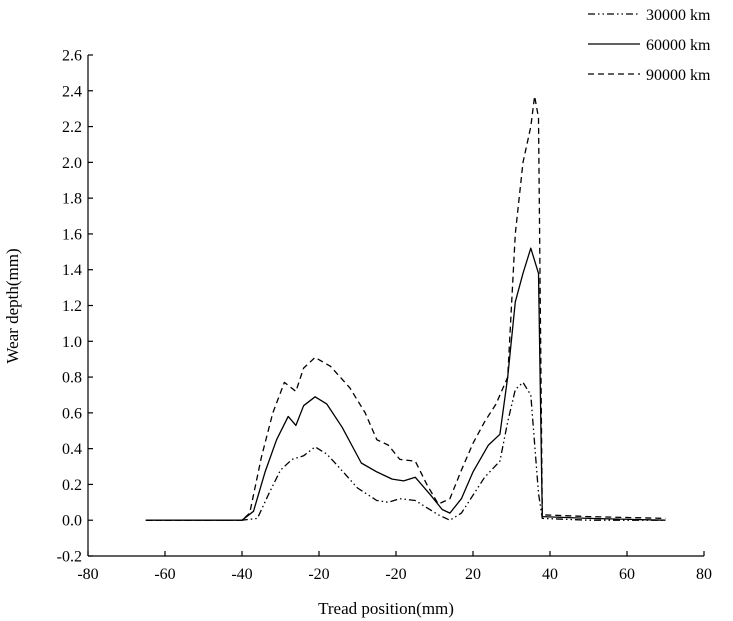  What do you see at coordinates (72, 234) in the screenshot?
I see `y-tick-label: 1.6` at bounding box center [72, 234].